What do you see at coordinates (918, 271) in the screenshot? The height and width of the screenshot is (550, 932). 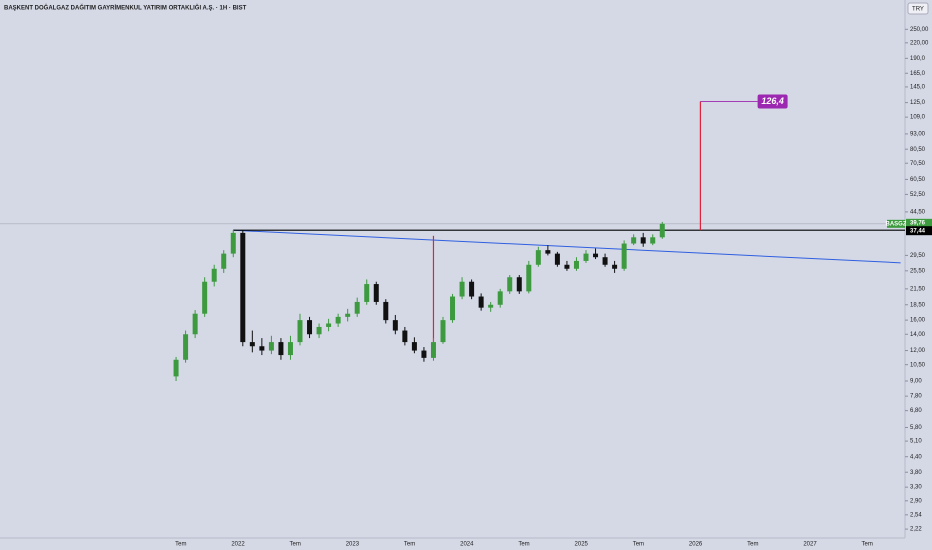 I see `y-tick-label: 25,50` at bounding box center [918, 271].